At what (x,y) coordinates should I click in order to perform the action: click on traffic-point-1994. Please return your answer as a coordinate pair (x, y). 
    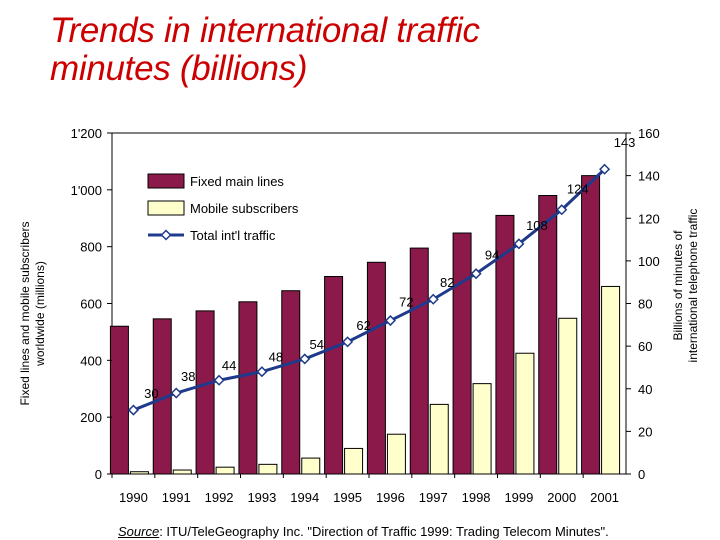
    Looking at the image, I should click on (305, 359).